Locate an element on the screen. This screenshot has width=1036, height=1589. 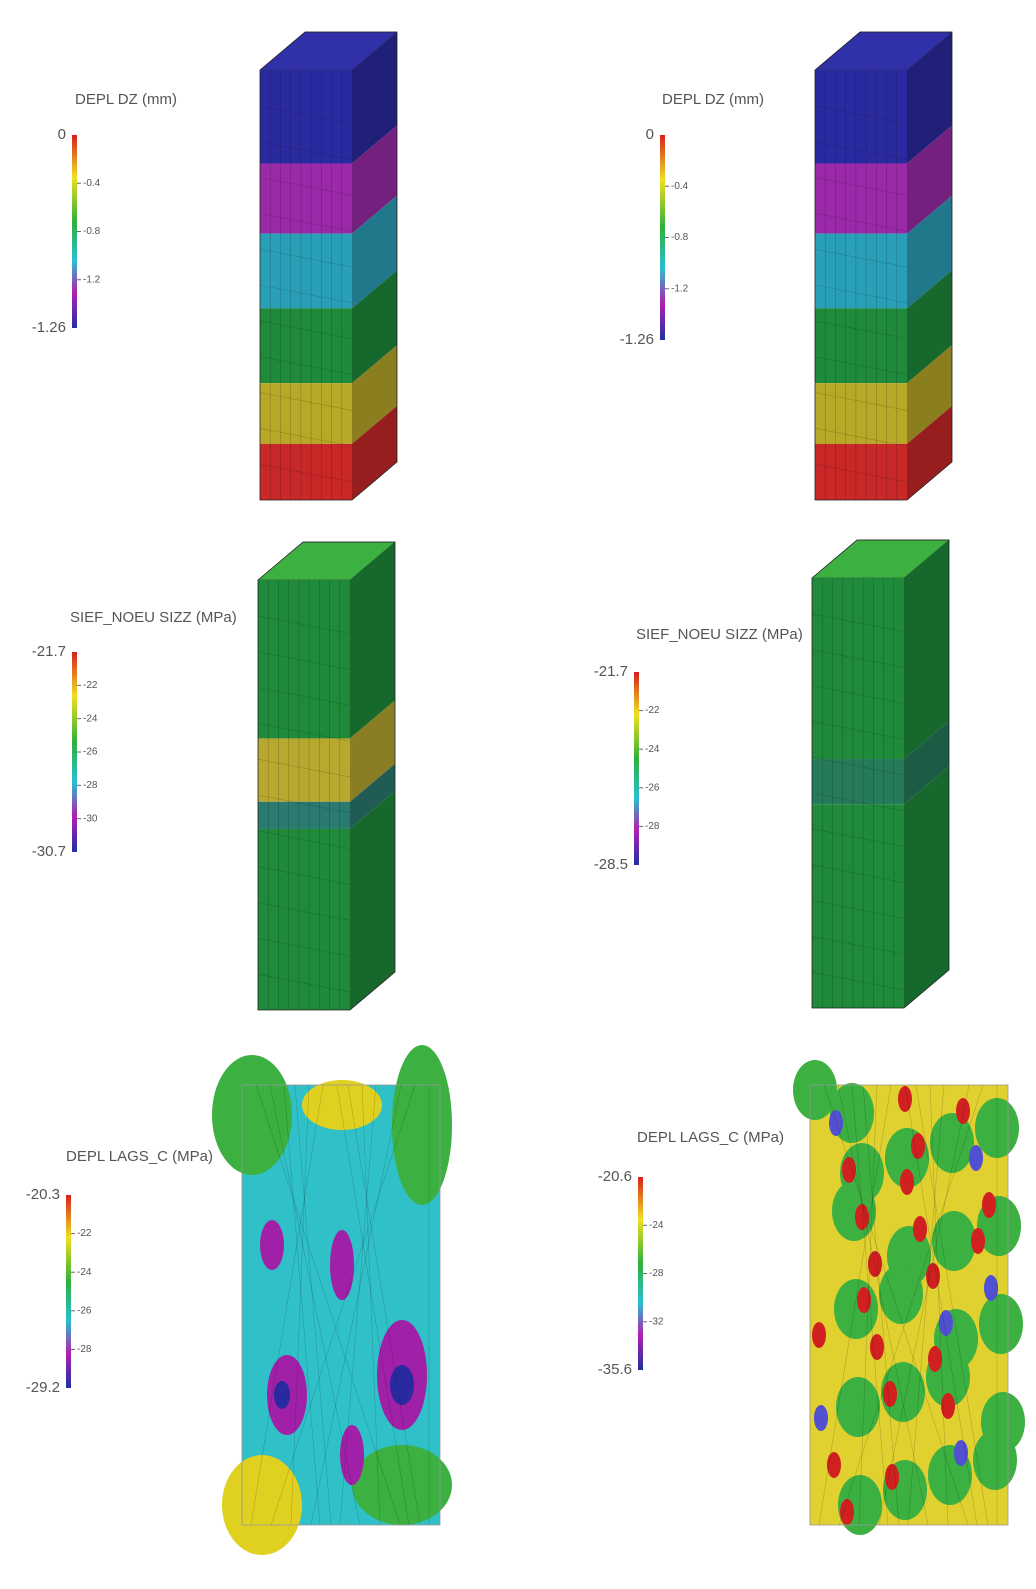
legend-max: 0 is located at coordinates (62, 134).